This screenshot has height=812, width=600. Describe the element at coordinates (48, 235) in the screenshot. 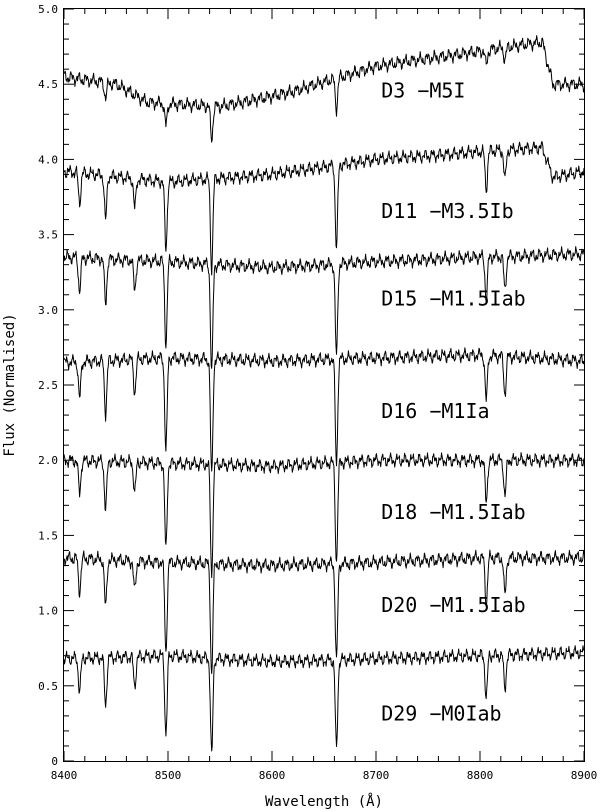

I see `y-tick-label: 3.5` at that location.